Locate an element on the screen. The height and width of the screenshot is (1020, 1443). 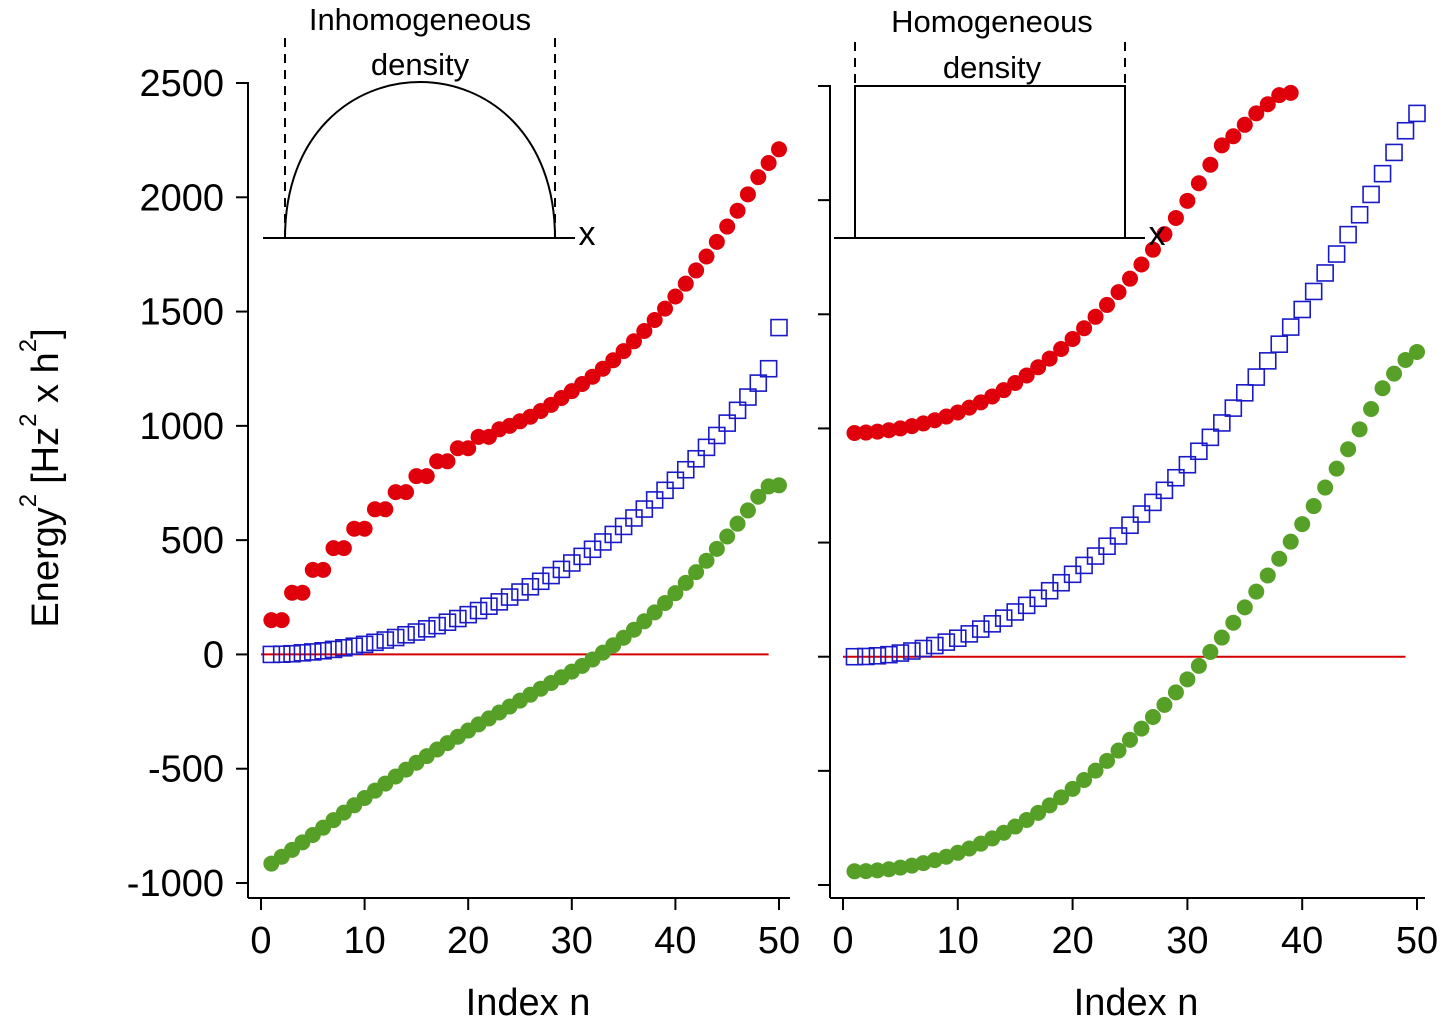
right-xtick-label: 0 is located at coordinates (842, 941).